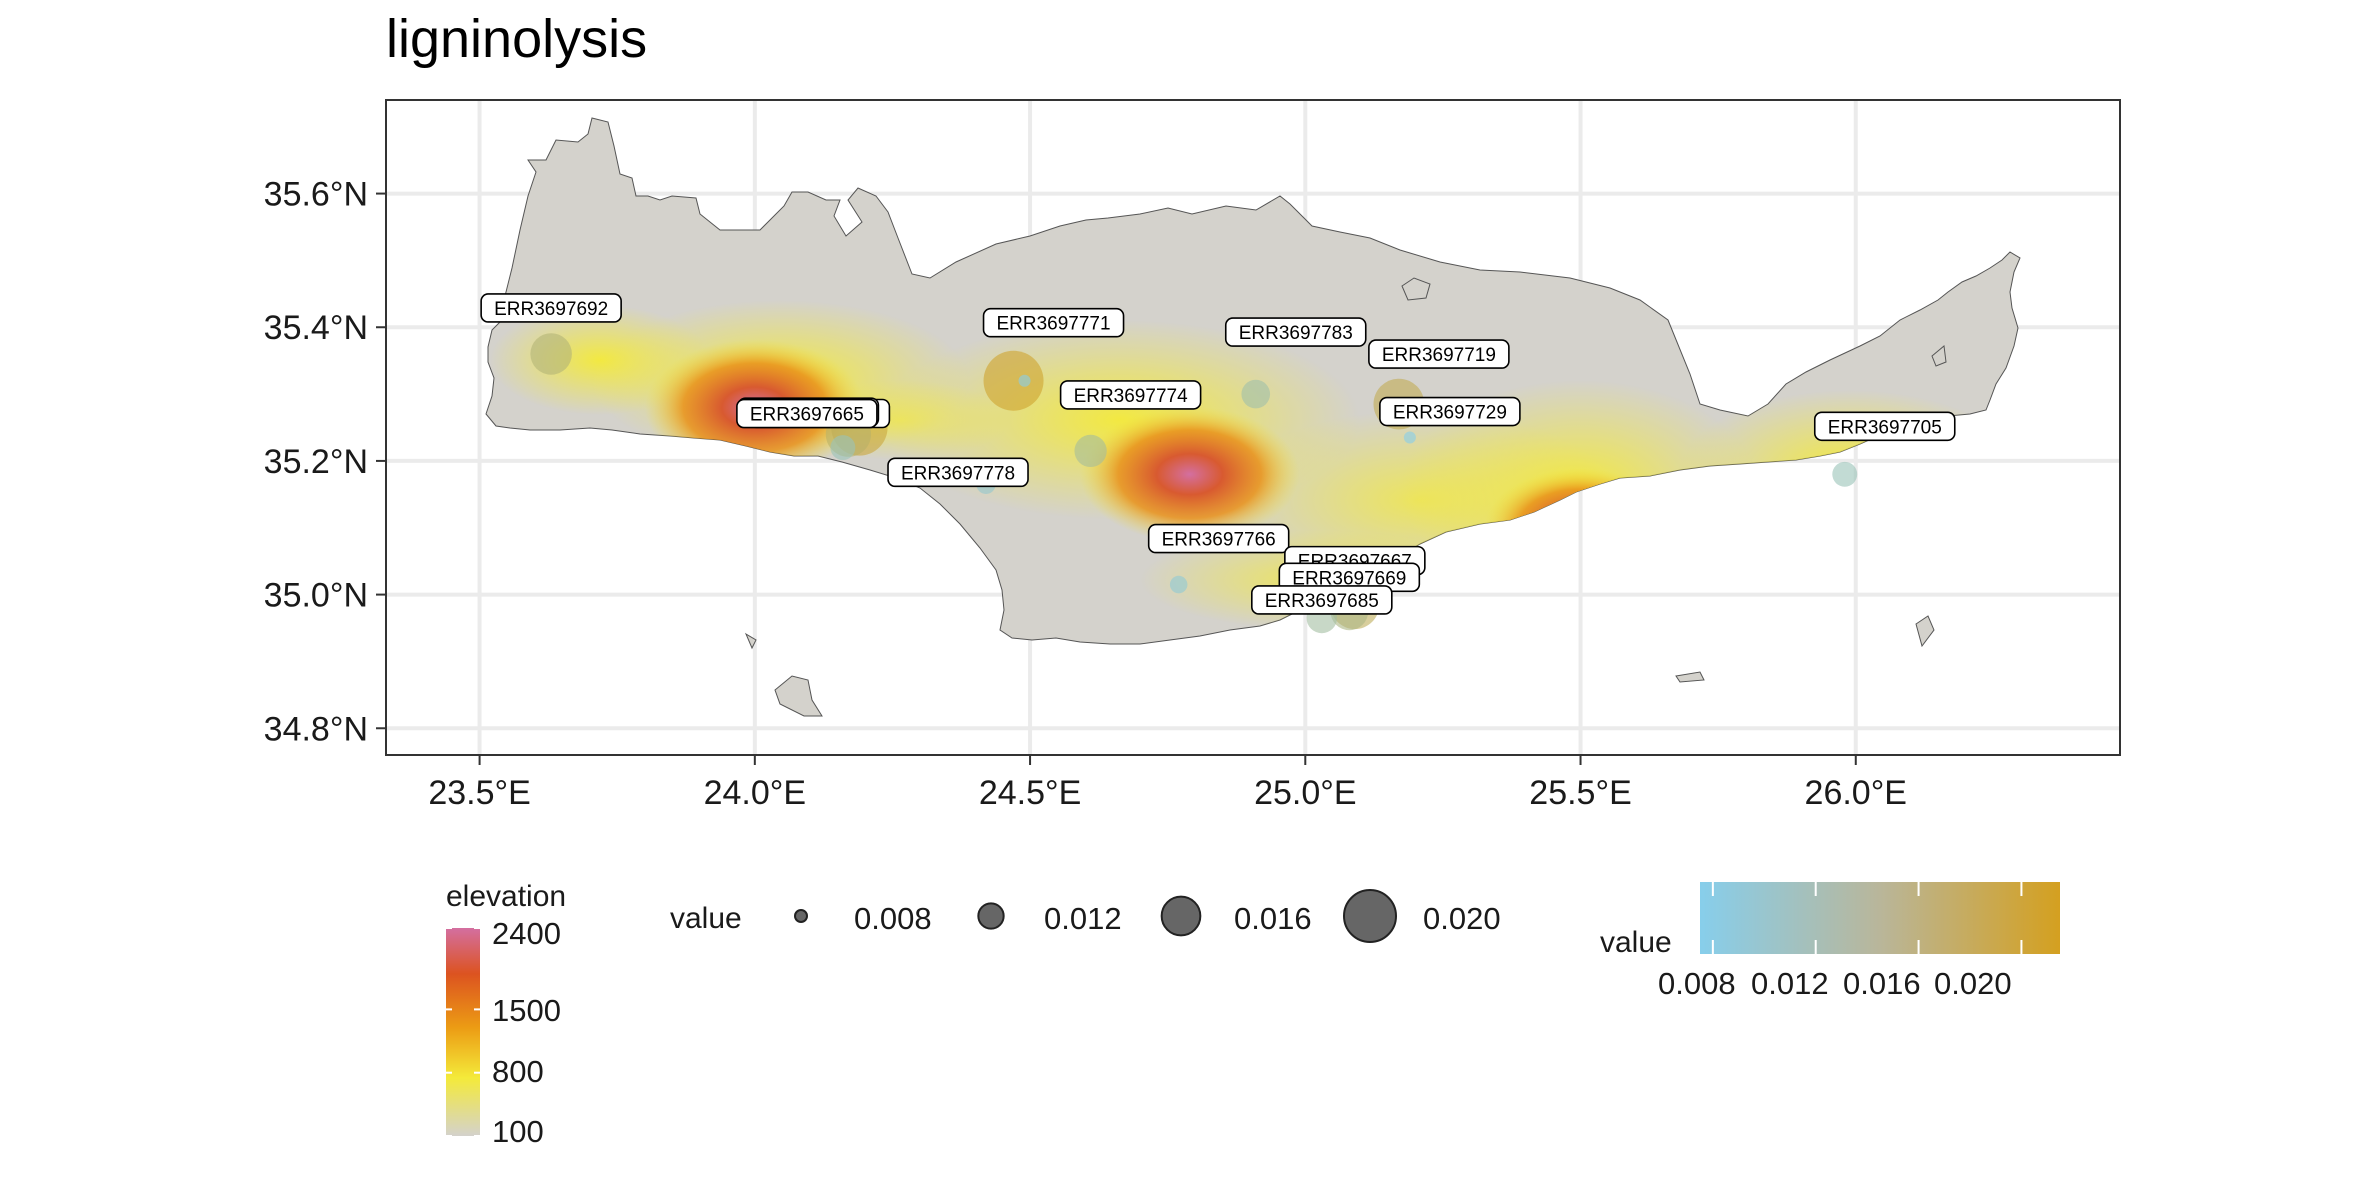 This screenshot has width=2362, height=1181. Describe the element at coordinates (517, 39) in the screenshot. I see `map-title: ligninolysis` at that location.